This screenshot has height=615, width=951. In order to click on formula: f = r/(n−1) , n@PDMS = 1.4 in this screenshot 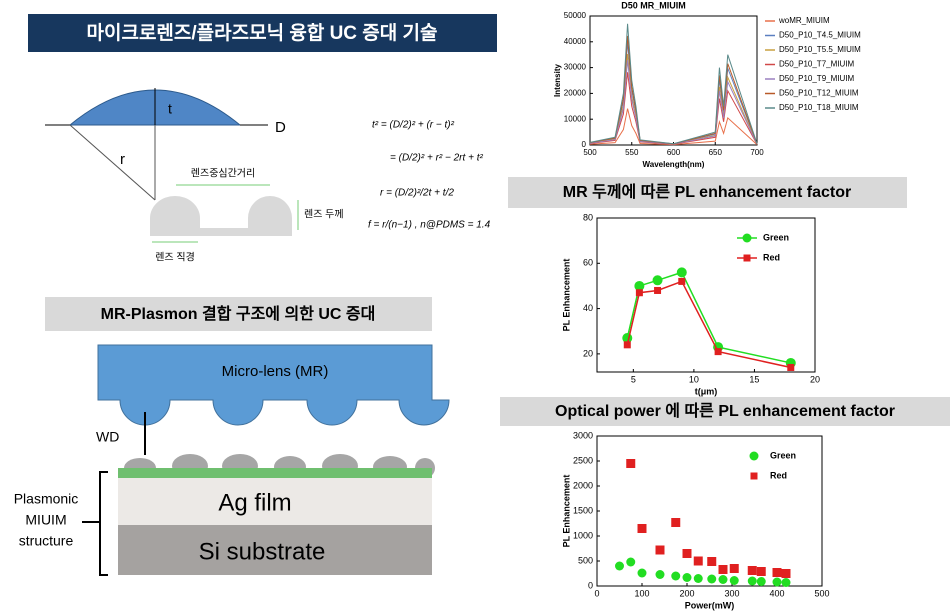, I will do `click(429, 225)`.